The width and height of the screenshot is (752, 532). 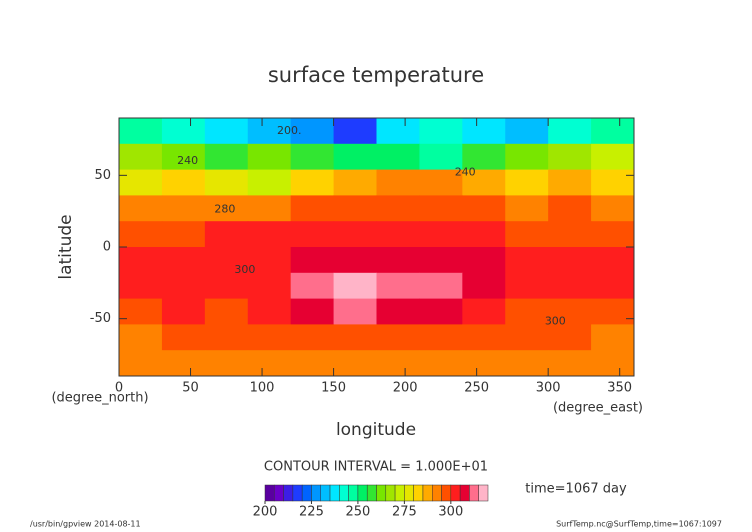 I want to click on contour-label: 240, so click(x=465, y=171).